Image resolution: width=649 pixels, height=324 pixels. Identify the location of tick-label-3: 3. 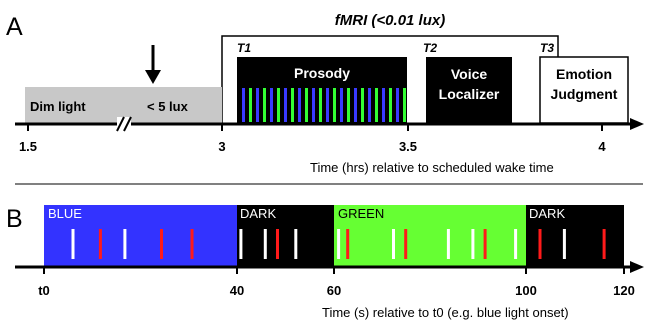
(221, 146).